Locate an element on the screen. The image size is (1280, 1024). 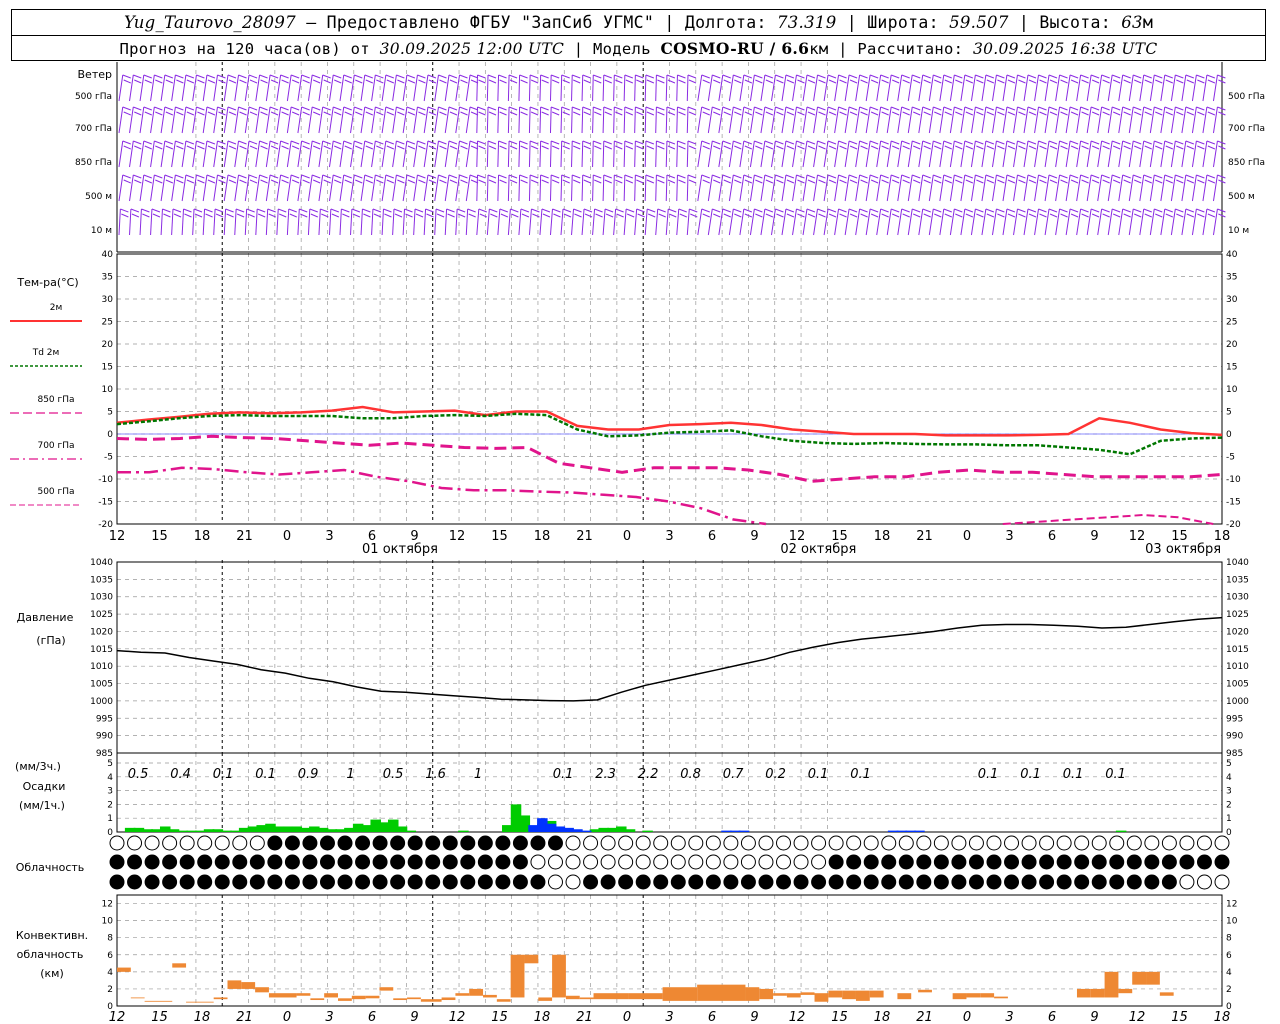
alt-value: 63 is located at coordinates (1132, 22).